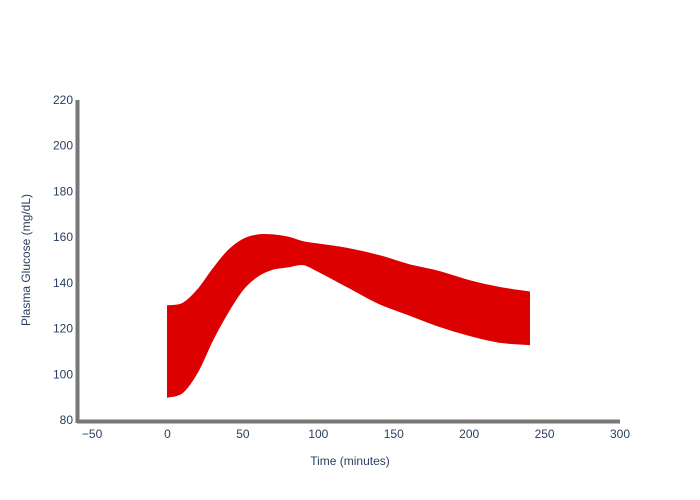 The height and width of the screenshot is (500, 700). I want to click on x-tick-label: 250, so click(545, 434).